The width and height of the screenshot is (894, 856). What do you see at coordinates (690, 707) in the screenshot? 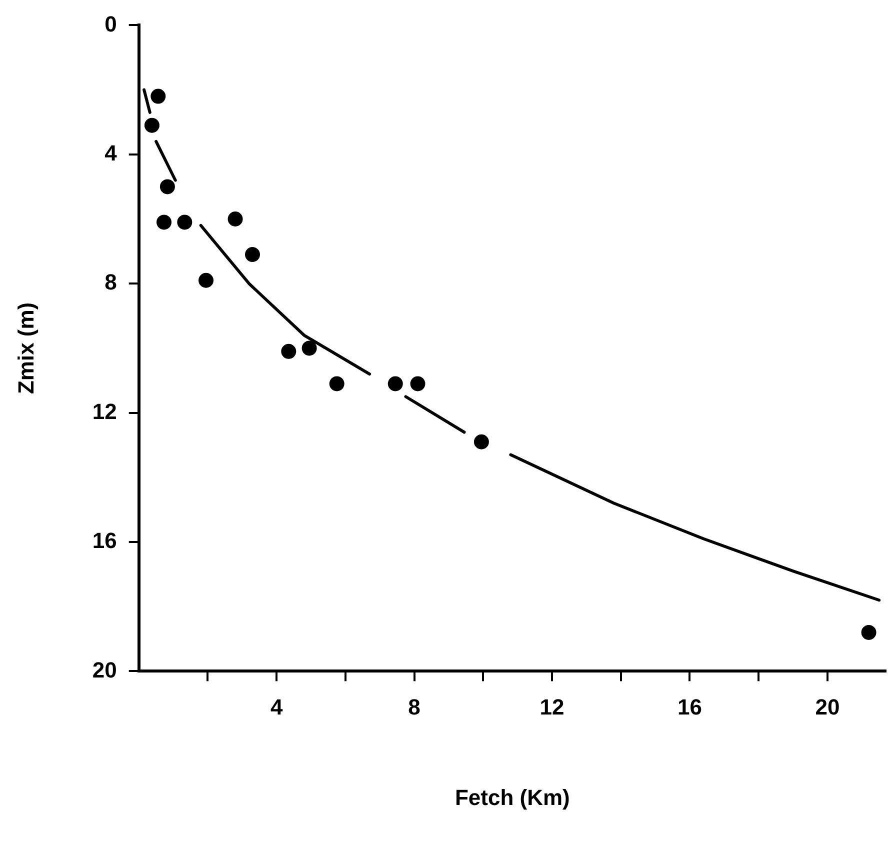
I see `x-tick-label: 16` at bounding box center [690, 707].